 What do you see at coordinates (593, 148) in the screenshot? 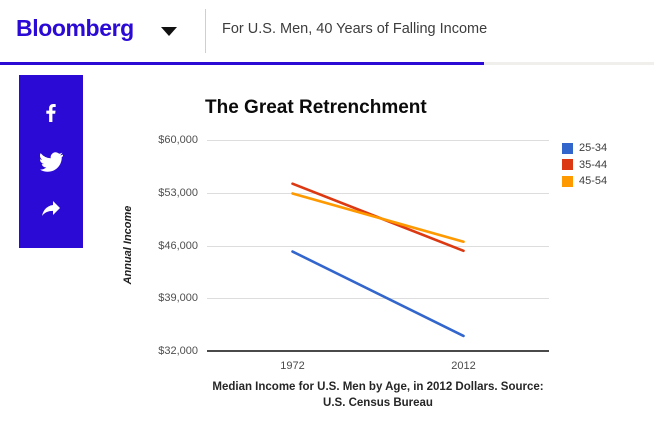
I see `legend-label: 25-34` at bounding box center [593, 148].